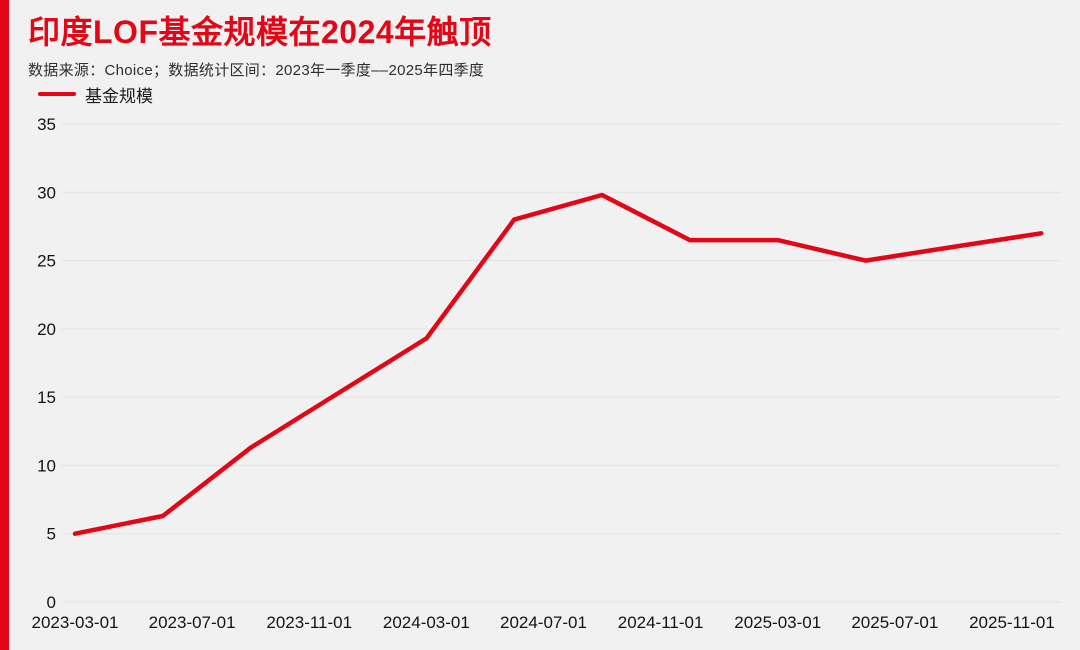 The width and height of the screenshot is (1080, 650). Describe the element at coordinates (309, 622) in the screenshot. I see `x-axis-tick-label: 2023-11-01` at that location.